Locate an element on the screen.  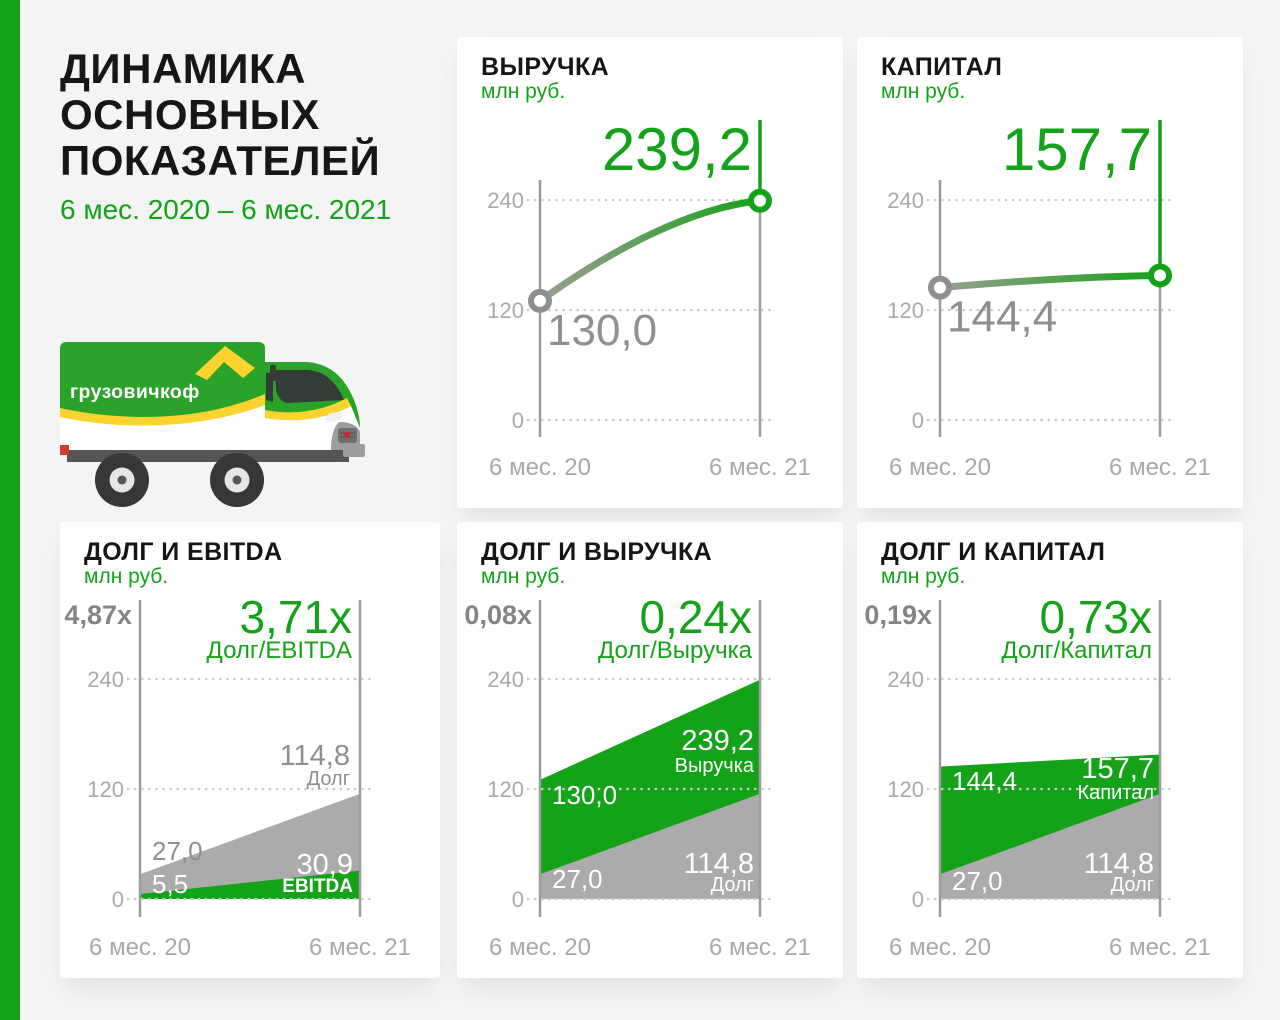
front-bumper is located at coordinates (354, 450).